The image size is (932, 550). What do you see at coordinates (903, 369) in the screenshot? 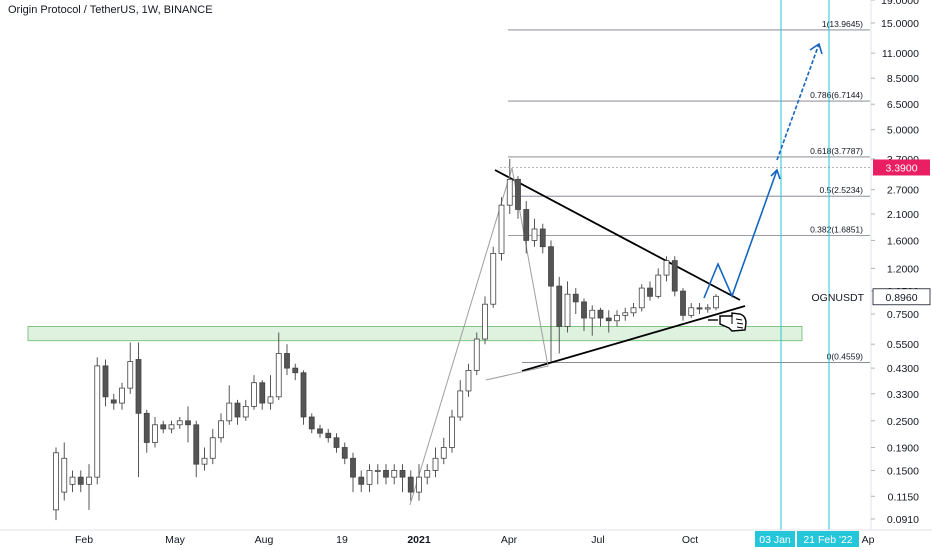
I see `price-tick-label: 0.4300` at bounding box center [903, 369].